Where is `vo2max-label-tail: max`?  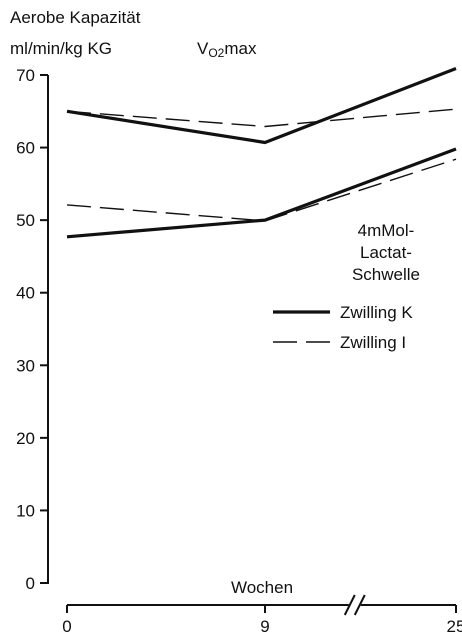
vo2max-label-tail: max is located at coordinates (240, 48).